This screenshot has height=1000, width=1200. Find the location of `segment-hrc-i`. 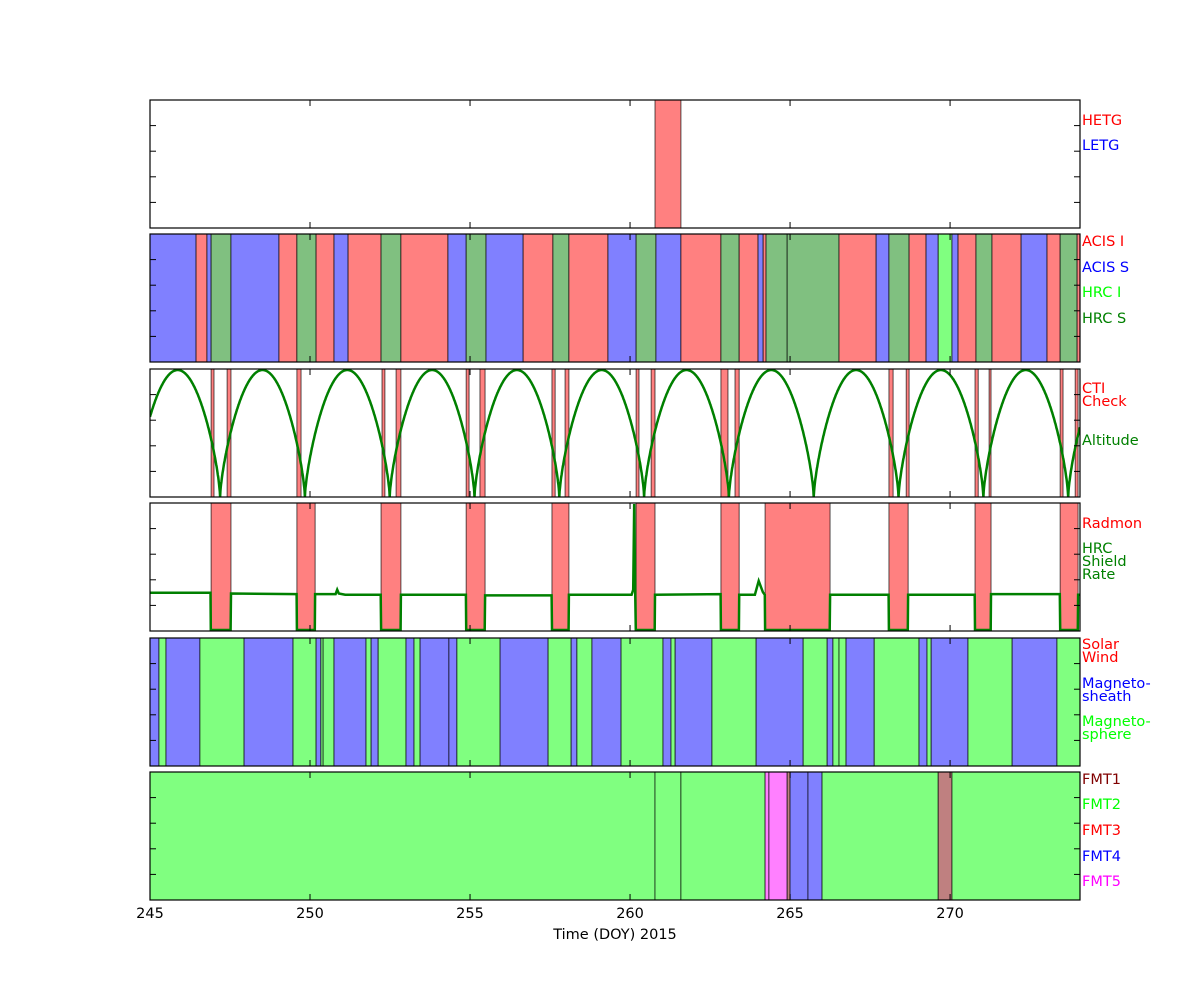

segment-hrc-i is located at coordinates (945, 298).